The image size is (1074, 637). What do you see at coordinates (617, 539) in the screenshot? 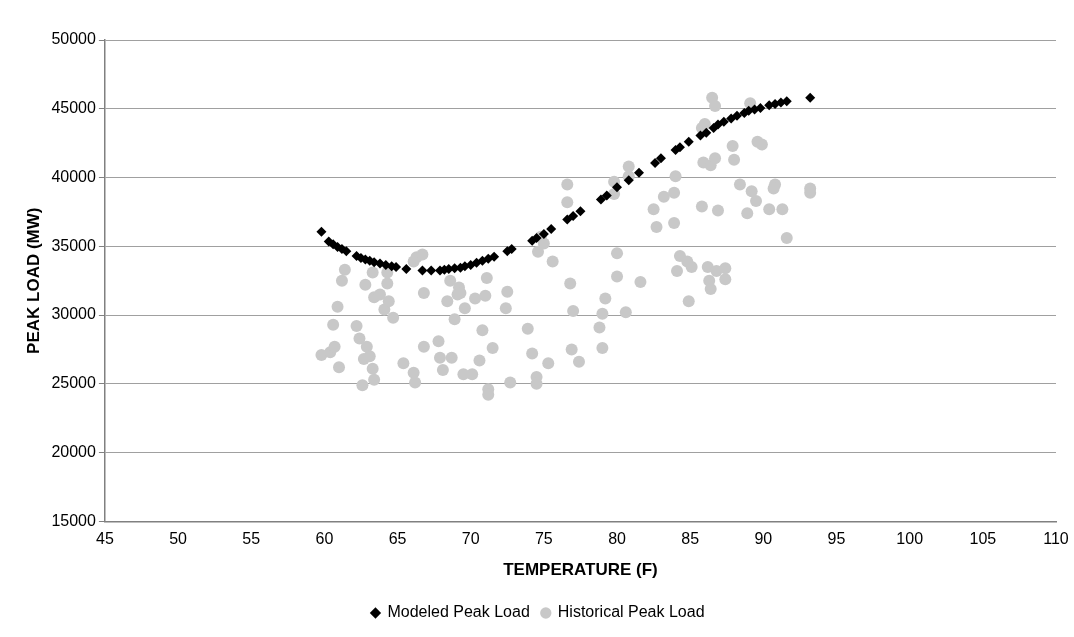
I see `x-tick-label: 80` at bounding box center [617, 539].